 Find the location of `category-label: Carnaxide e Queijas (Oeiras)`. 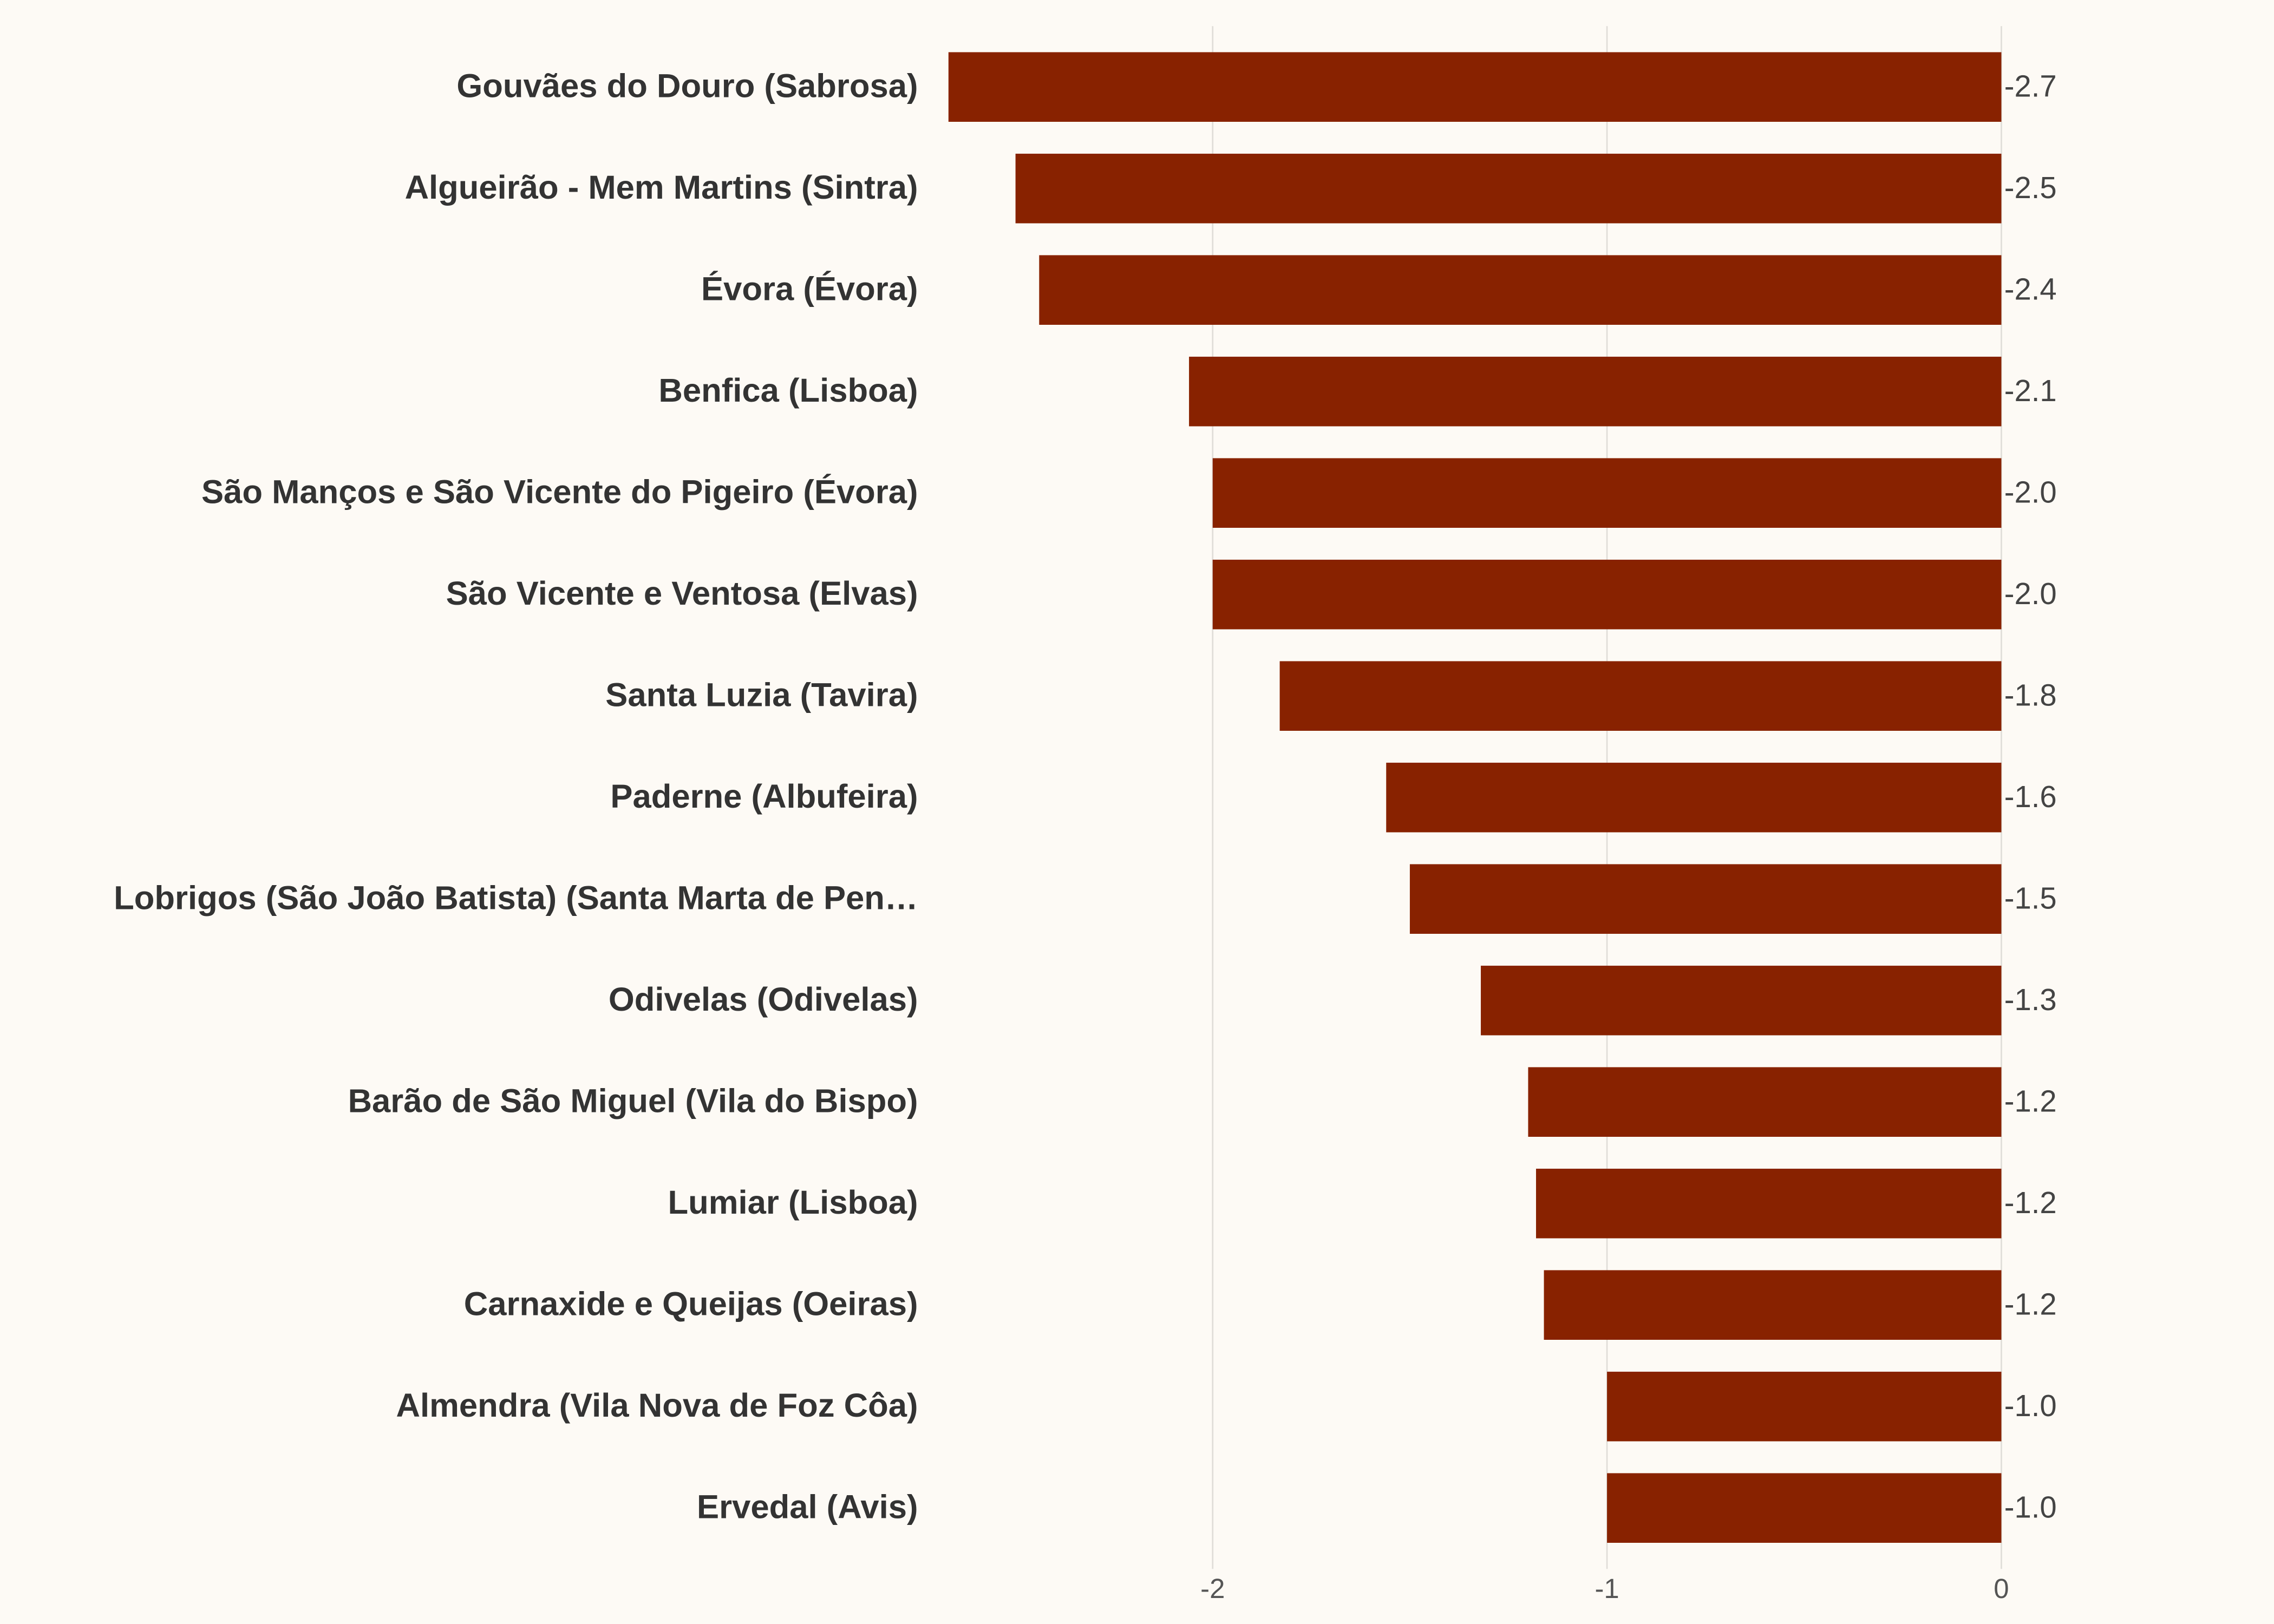

category-label: Carnaxide e Queijas (Oeiras) is located at coordinates (691, 1304).